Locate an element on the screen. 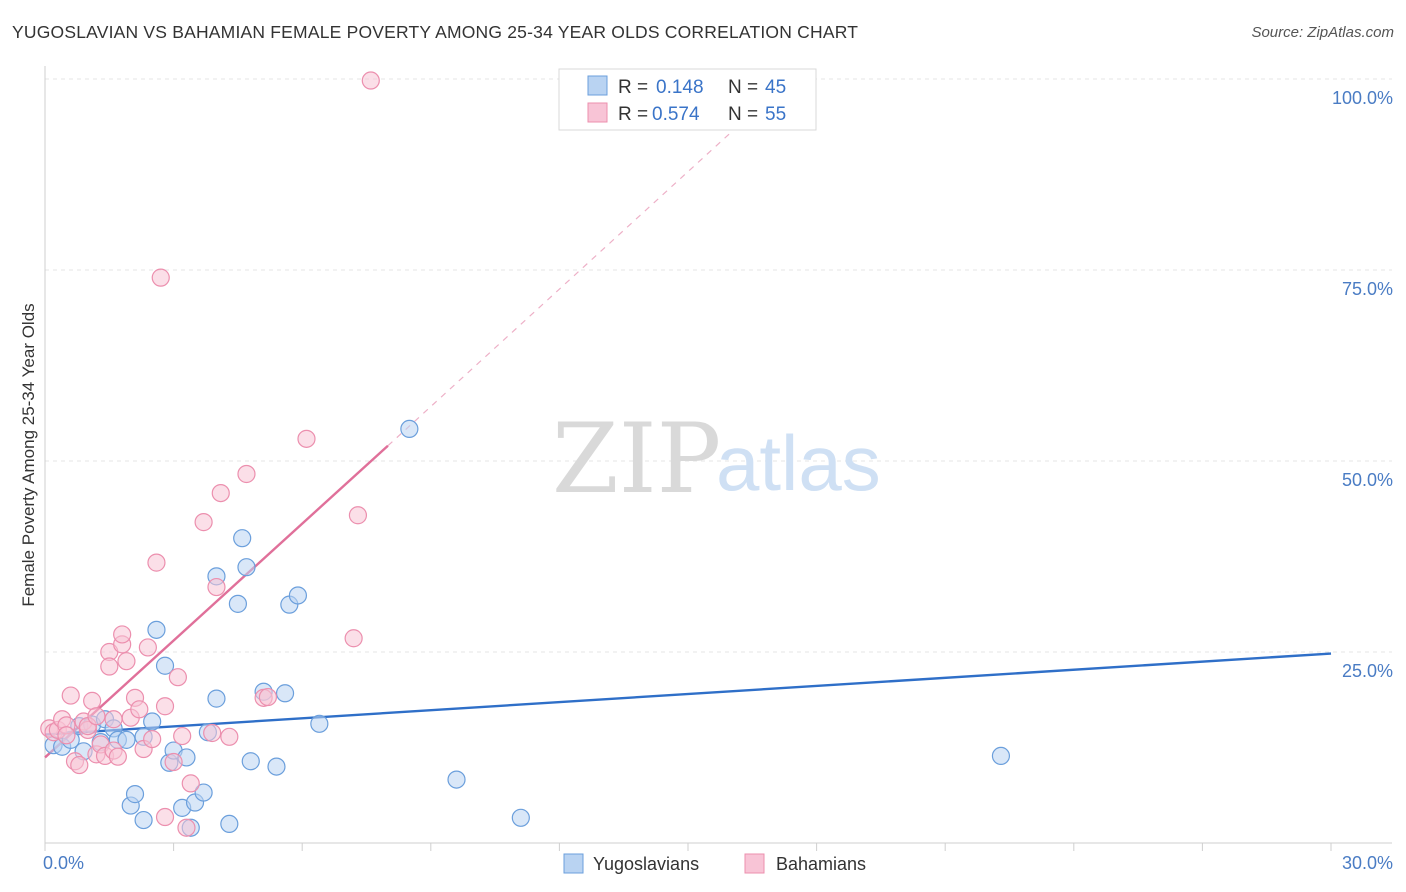 The width and height of the screenshot is (1406, 892). y-tick-label-2: 75.0% is located at coordinates (1367, 289).